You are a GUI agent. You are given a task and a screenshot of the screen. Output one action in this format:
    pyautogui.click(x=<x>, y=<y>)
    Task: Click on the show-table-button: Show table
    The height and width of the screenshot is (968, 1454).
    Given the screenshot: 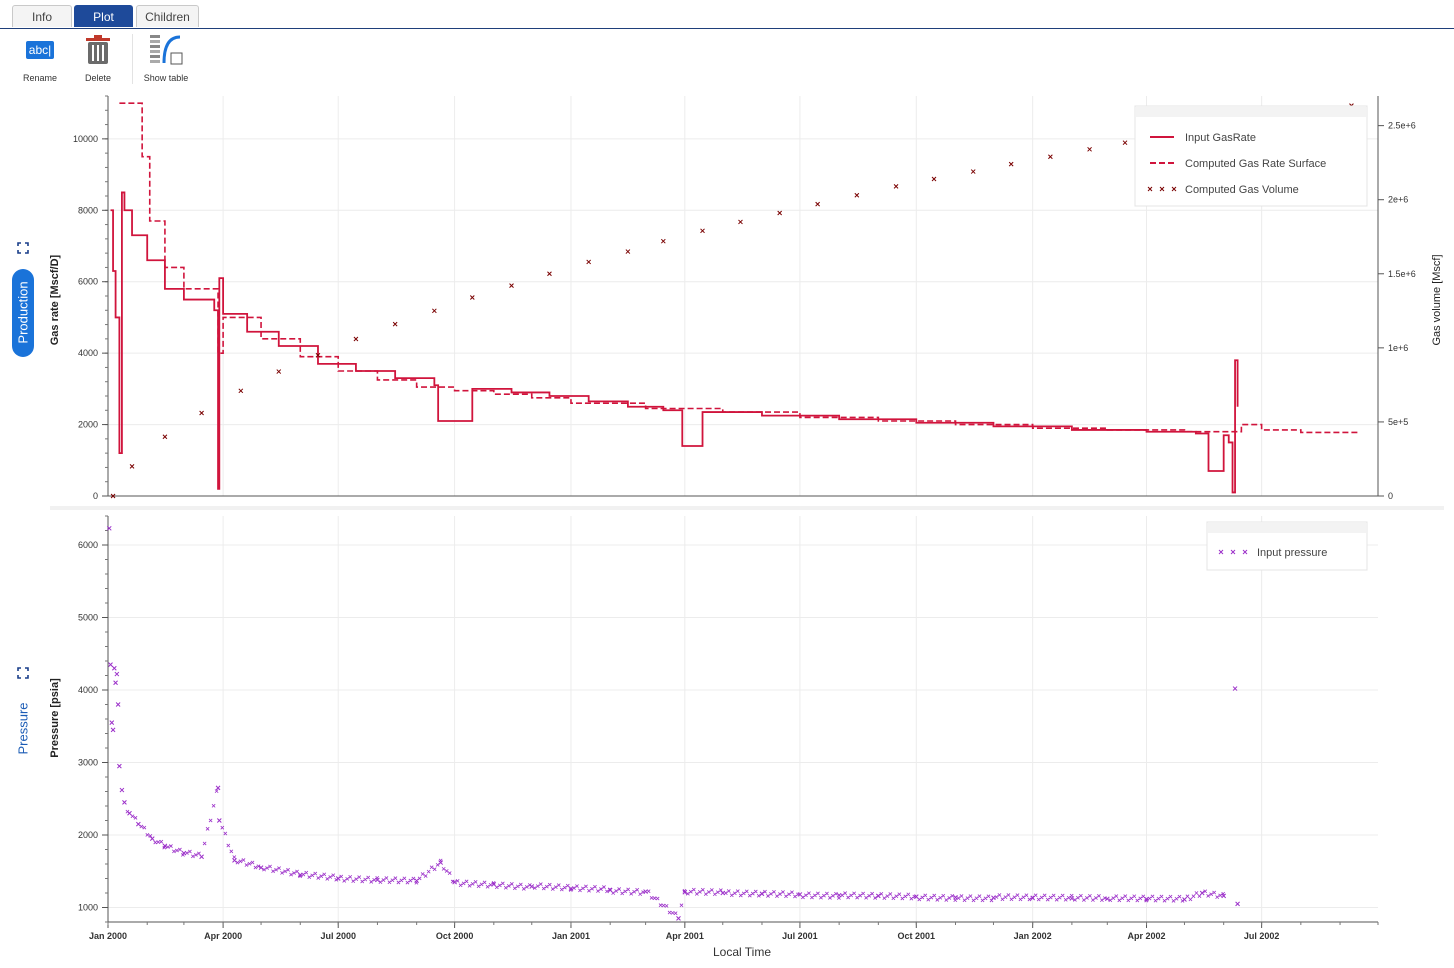 What is the action you would take?
    pyautogui.click(x=166, y=60)
    